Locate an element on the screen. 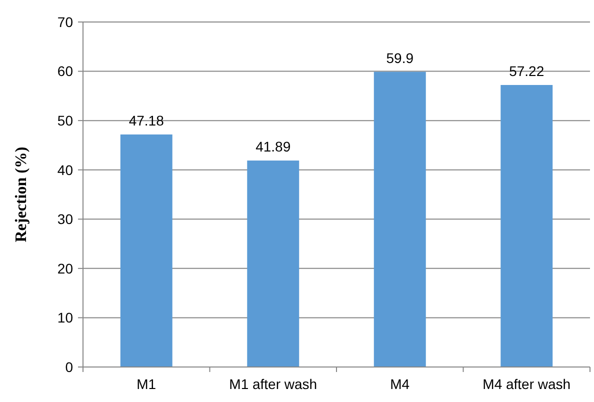 The height and width of the screenshot is (402, 594). data-label: 59.9 is located at coordinates (400, 58).